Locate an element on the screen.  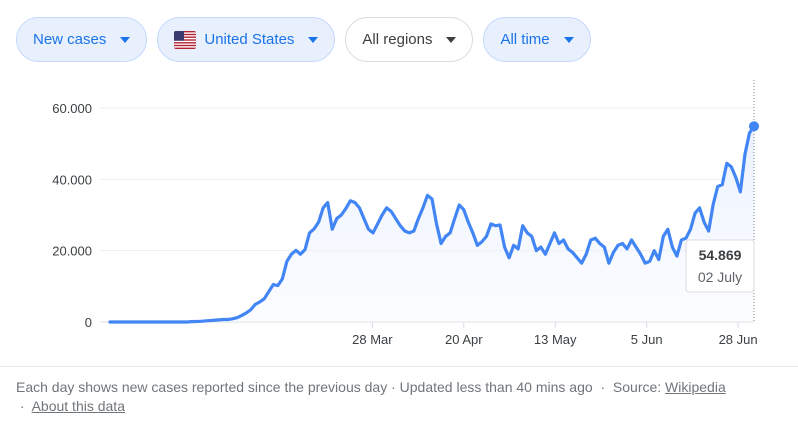
period-dropdown-label: All time is located at coordinates (525, 39).